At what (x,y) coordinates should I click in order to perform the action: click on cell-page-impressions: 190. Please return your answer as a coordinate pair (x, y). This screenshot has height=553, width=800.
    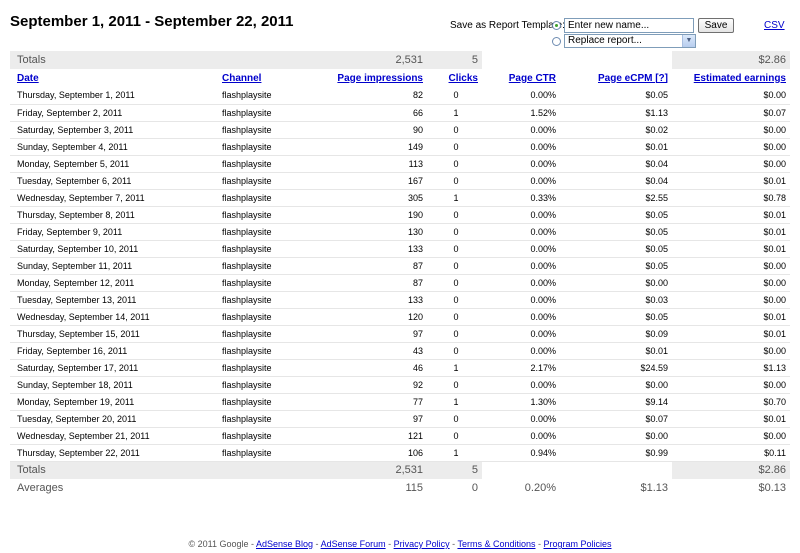
    Looking at the image, I should click on (371, 215).